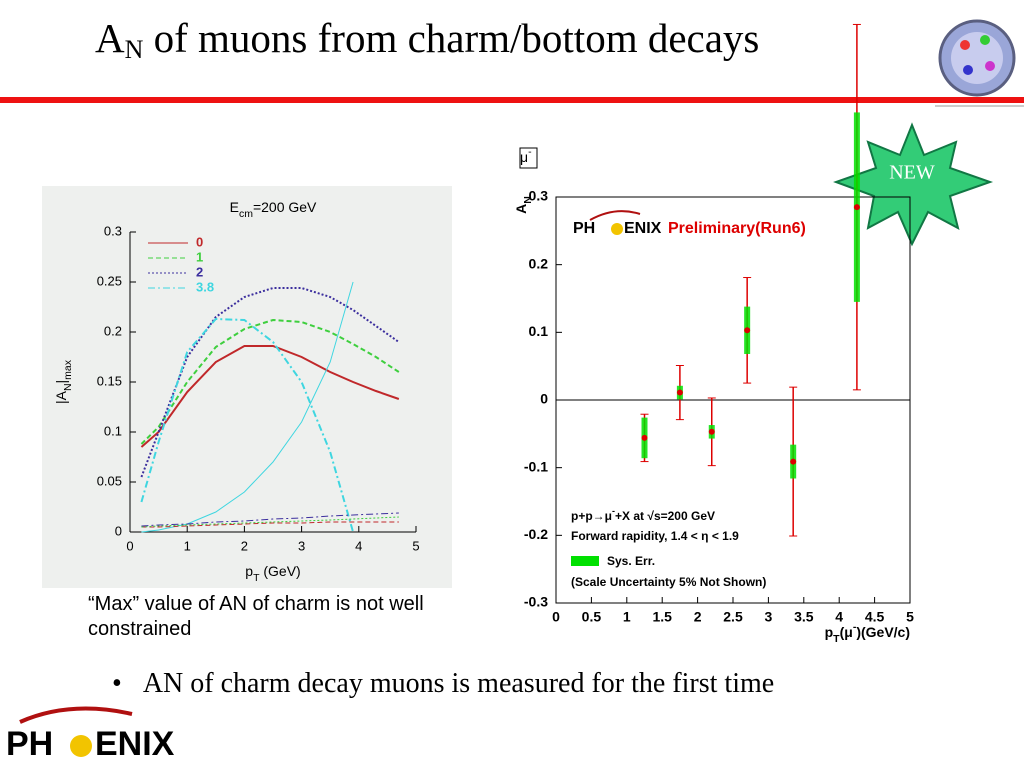 This screenshot has width=1024, height=768. Describe the element at coordinates (855, 627) in the screenshot. I see `x-axis-label-part: -` at that location.